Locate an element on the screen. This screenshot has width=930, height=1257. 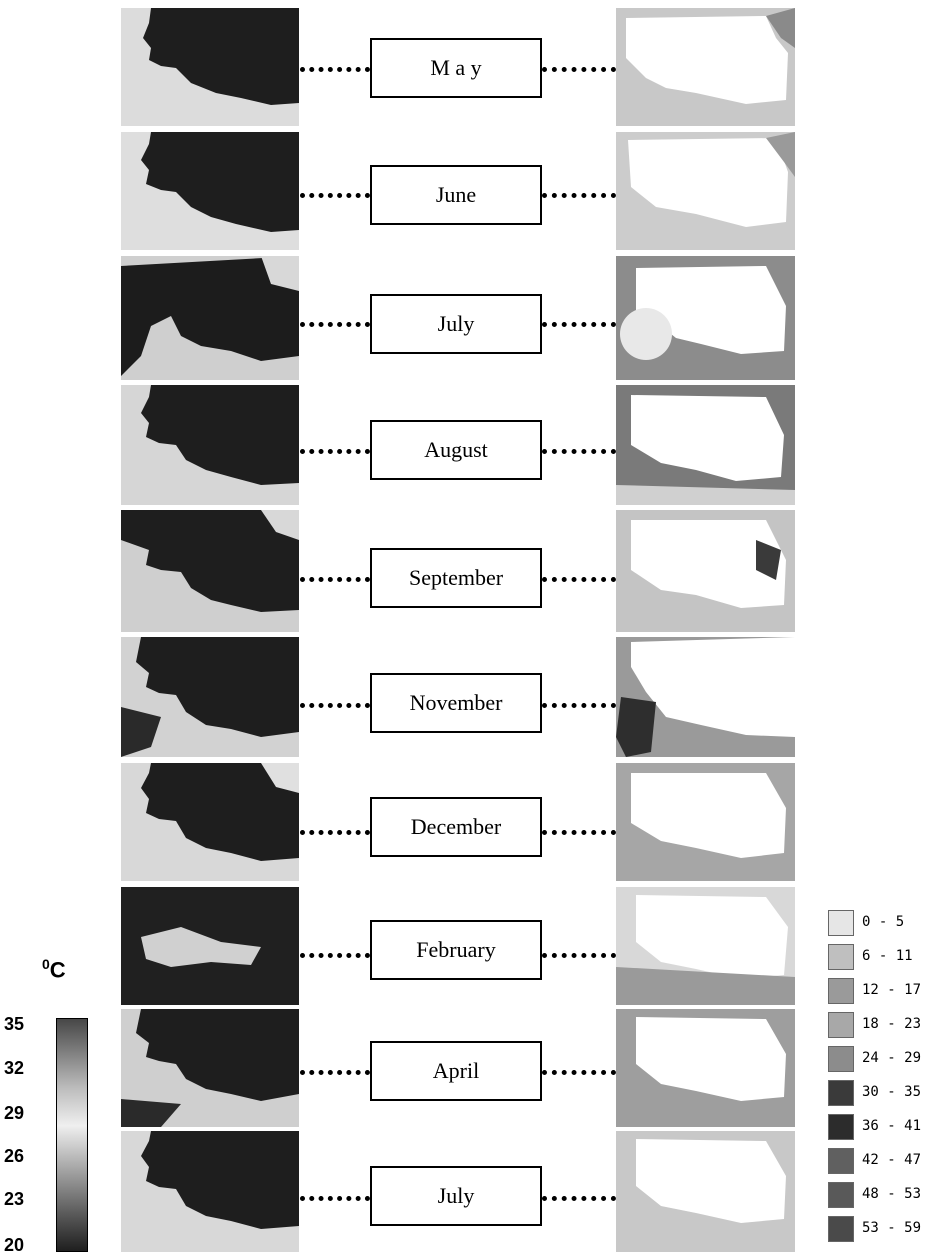
change-map-july is located at coordinates (705, 318).